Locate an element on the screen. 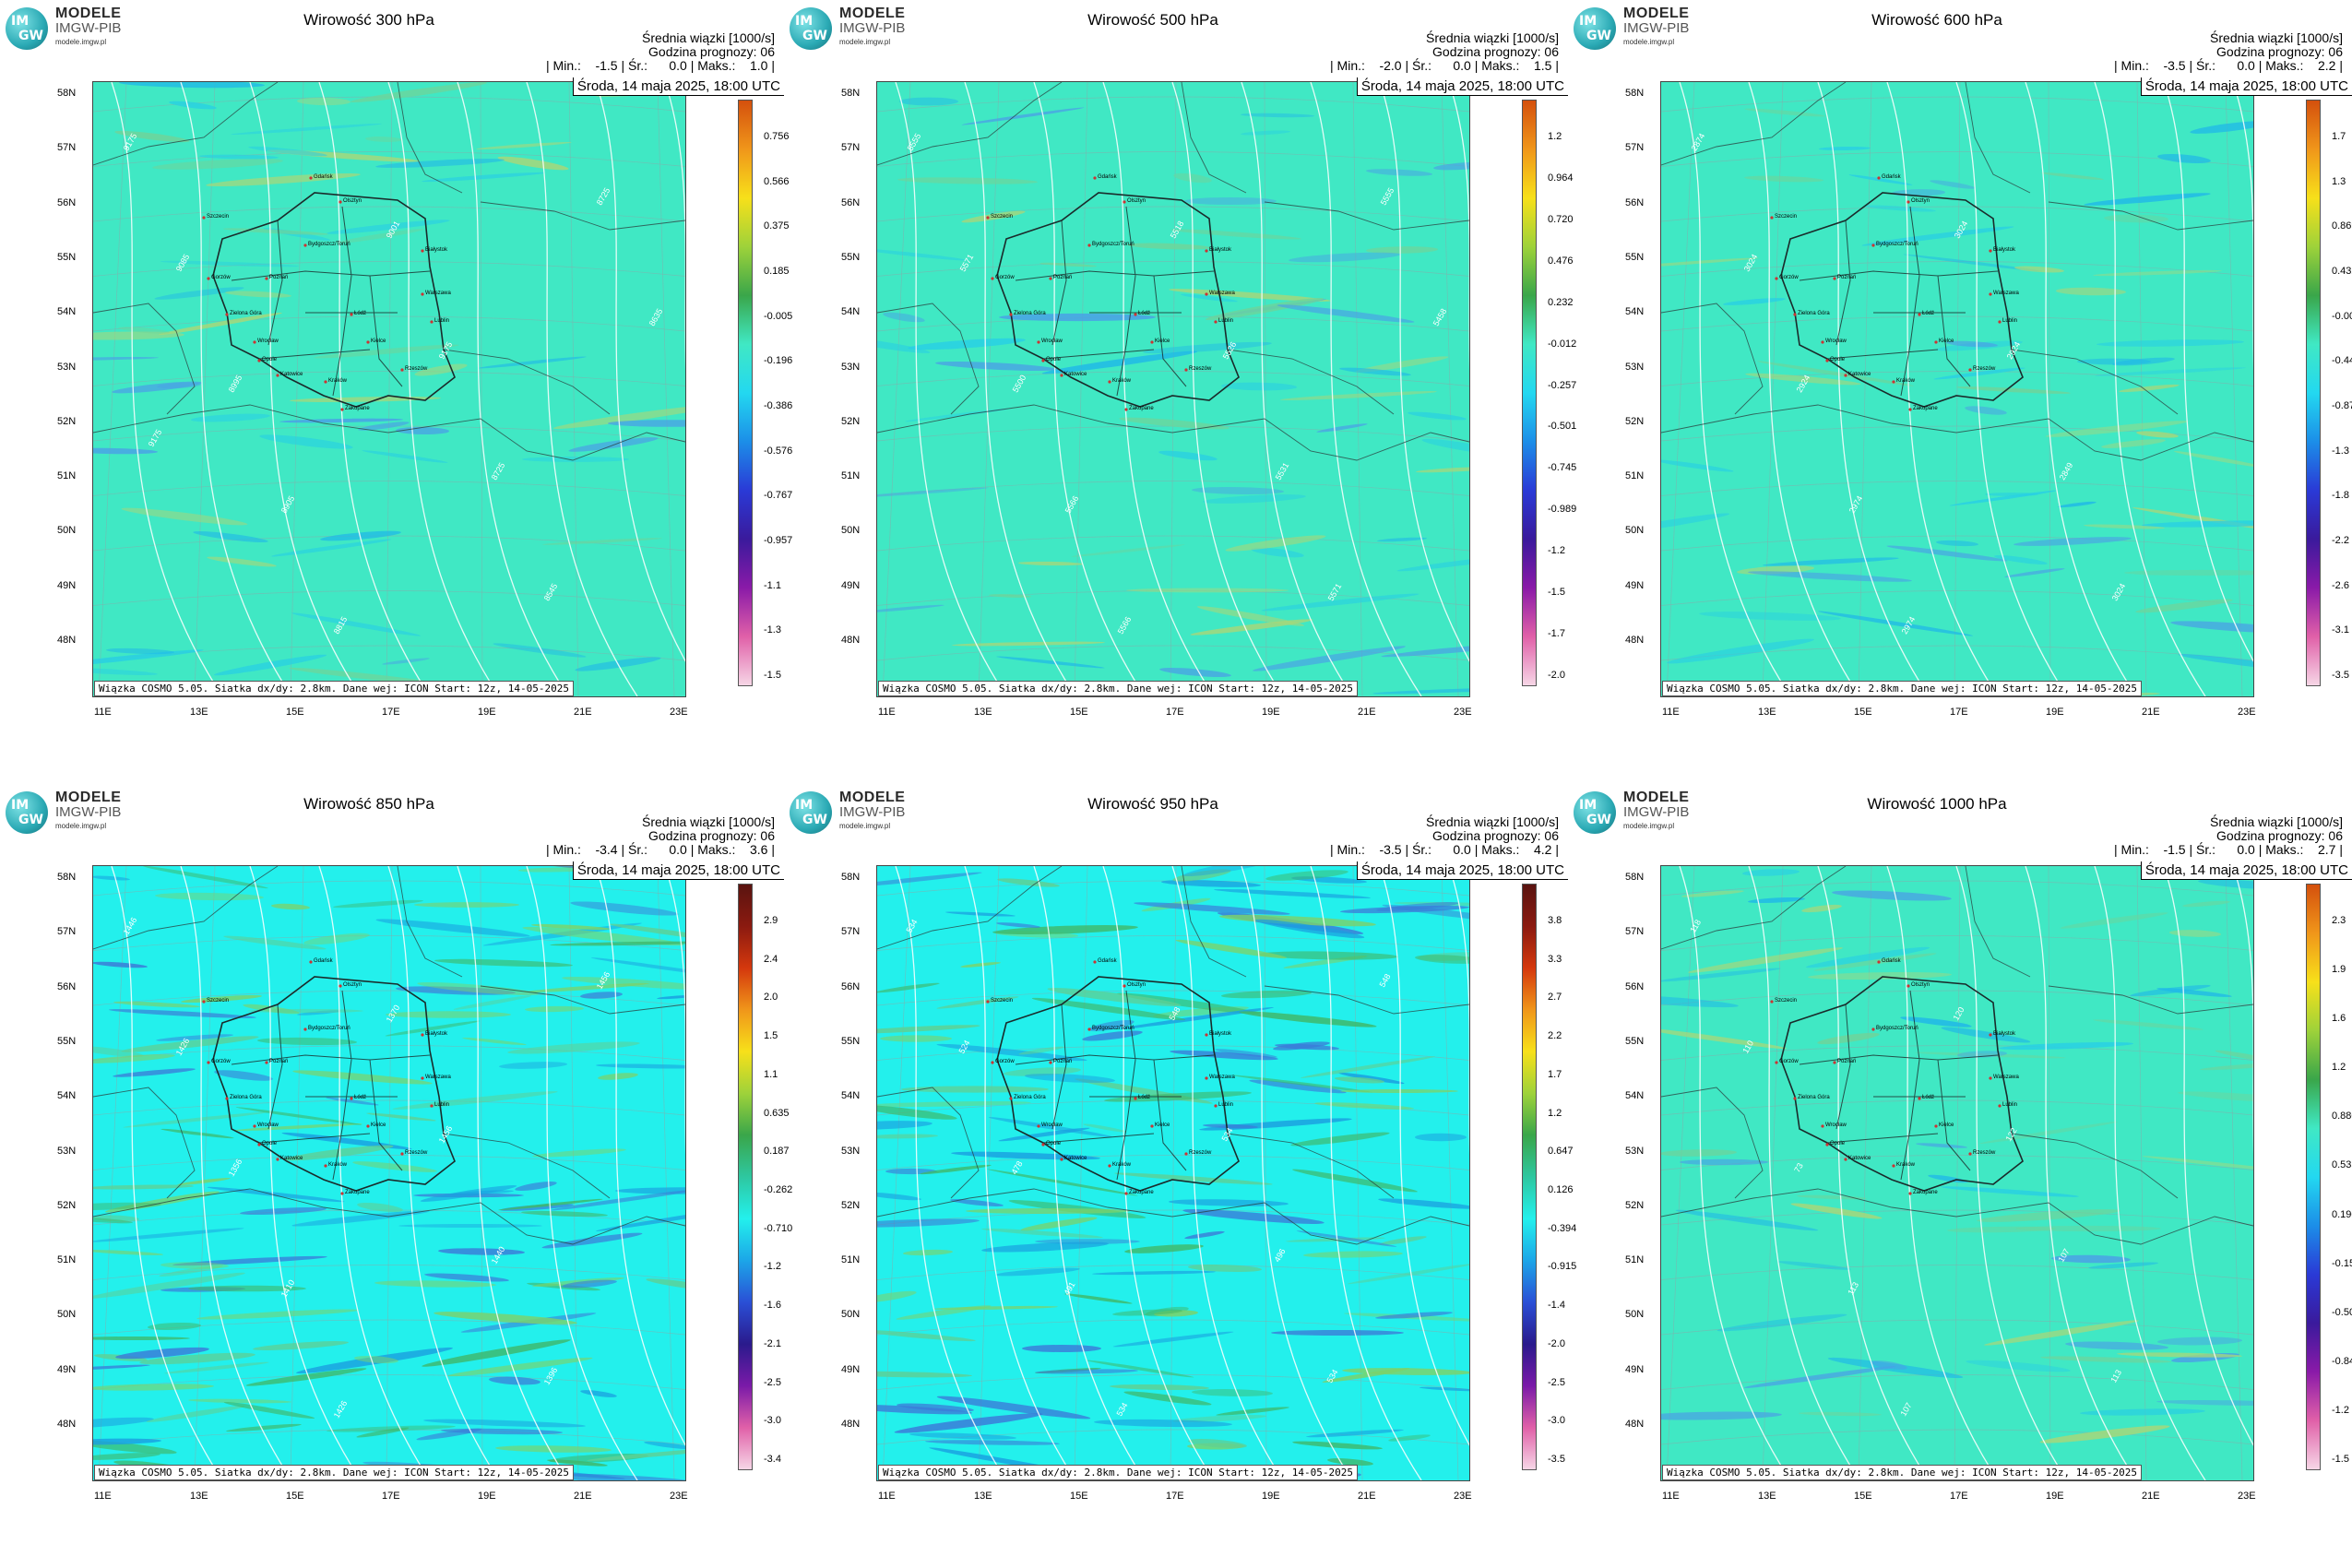 This screenshot has width=2352, height=1568. colorbar-label: -1.5 is located at coordinates (1556, 593).